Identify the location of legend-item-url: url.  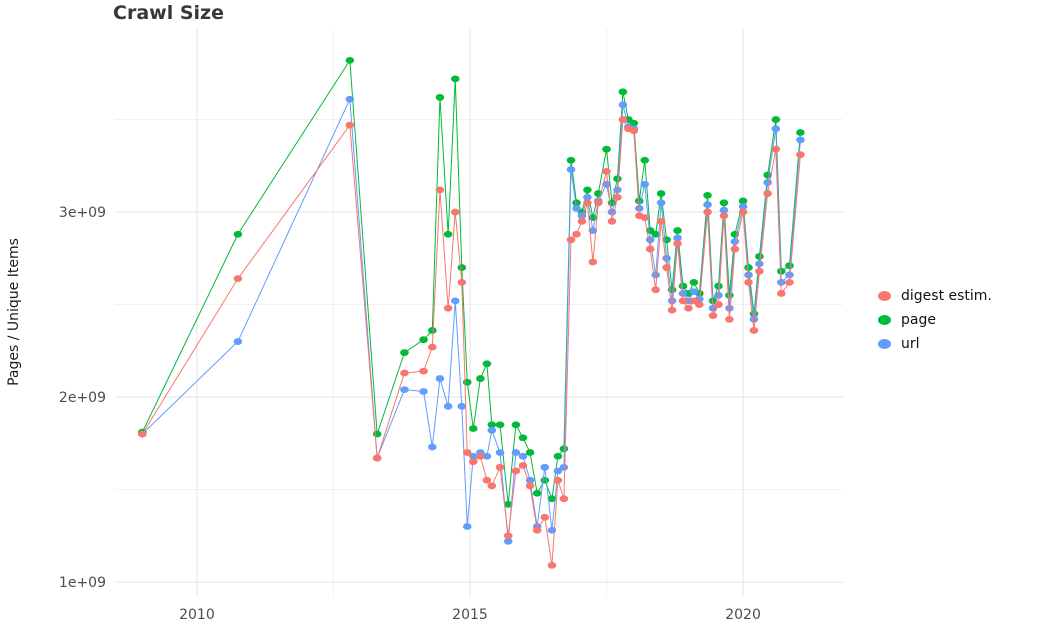
(935, 344).